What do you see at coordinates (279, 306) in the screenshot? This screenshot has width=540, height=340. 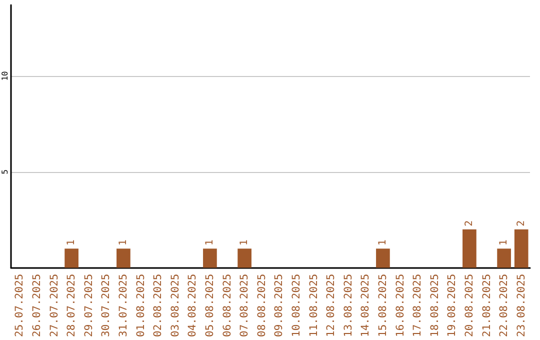 I see `x-tick-label: 09.08.2025` at bounding box center [279, 306].